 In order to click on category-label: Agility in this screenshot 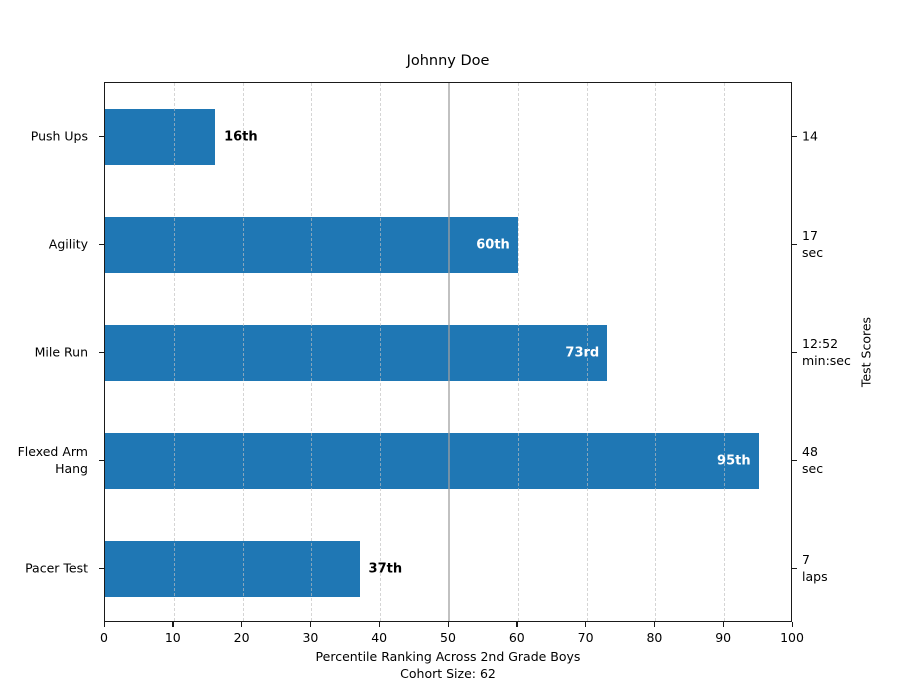, I will do `click(68, 244)`.